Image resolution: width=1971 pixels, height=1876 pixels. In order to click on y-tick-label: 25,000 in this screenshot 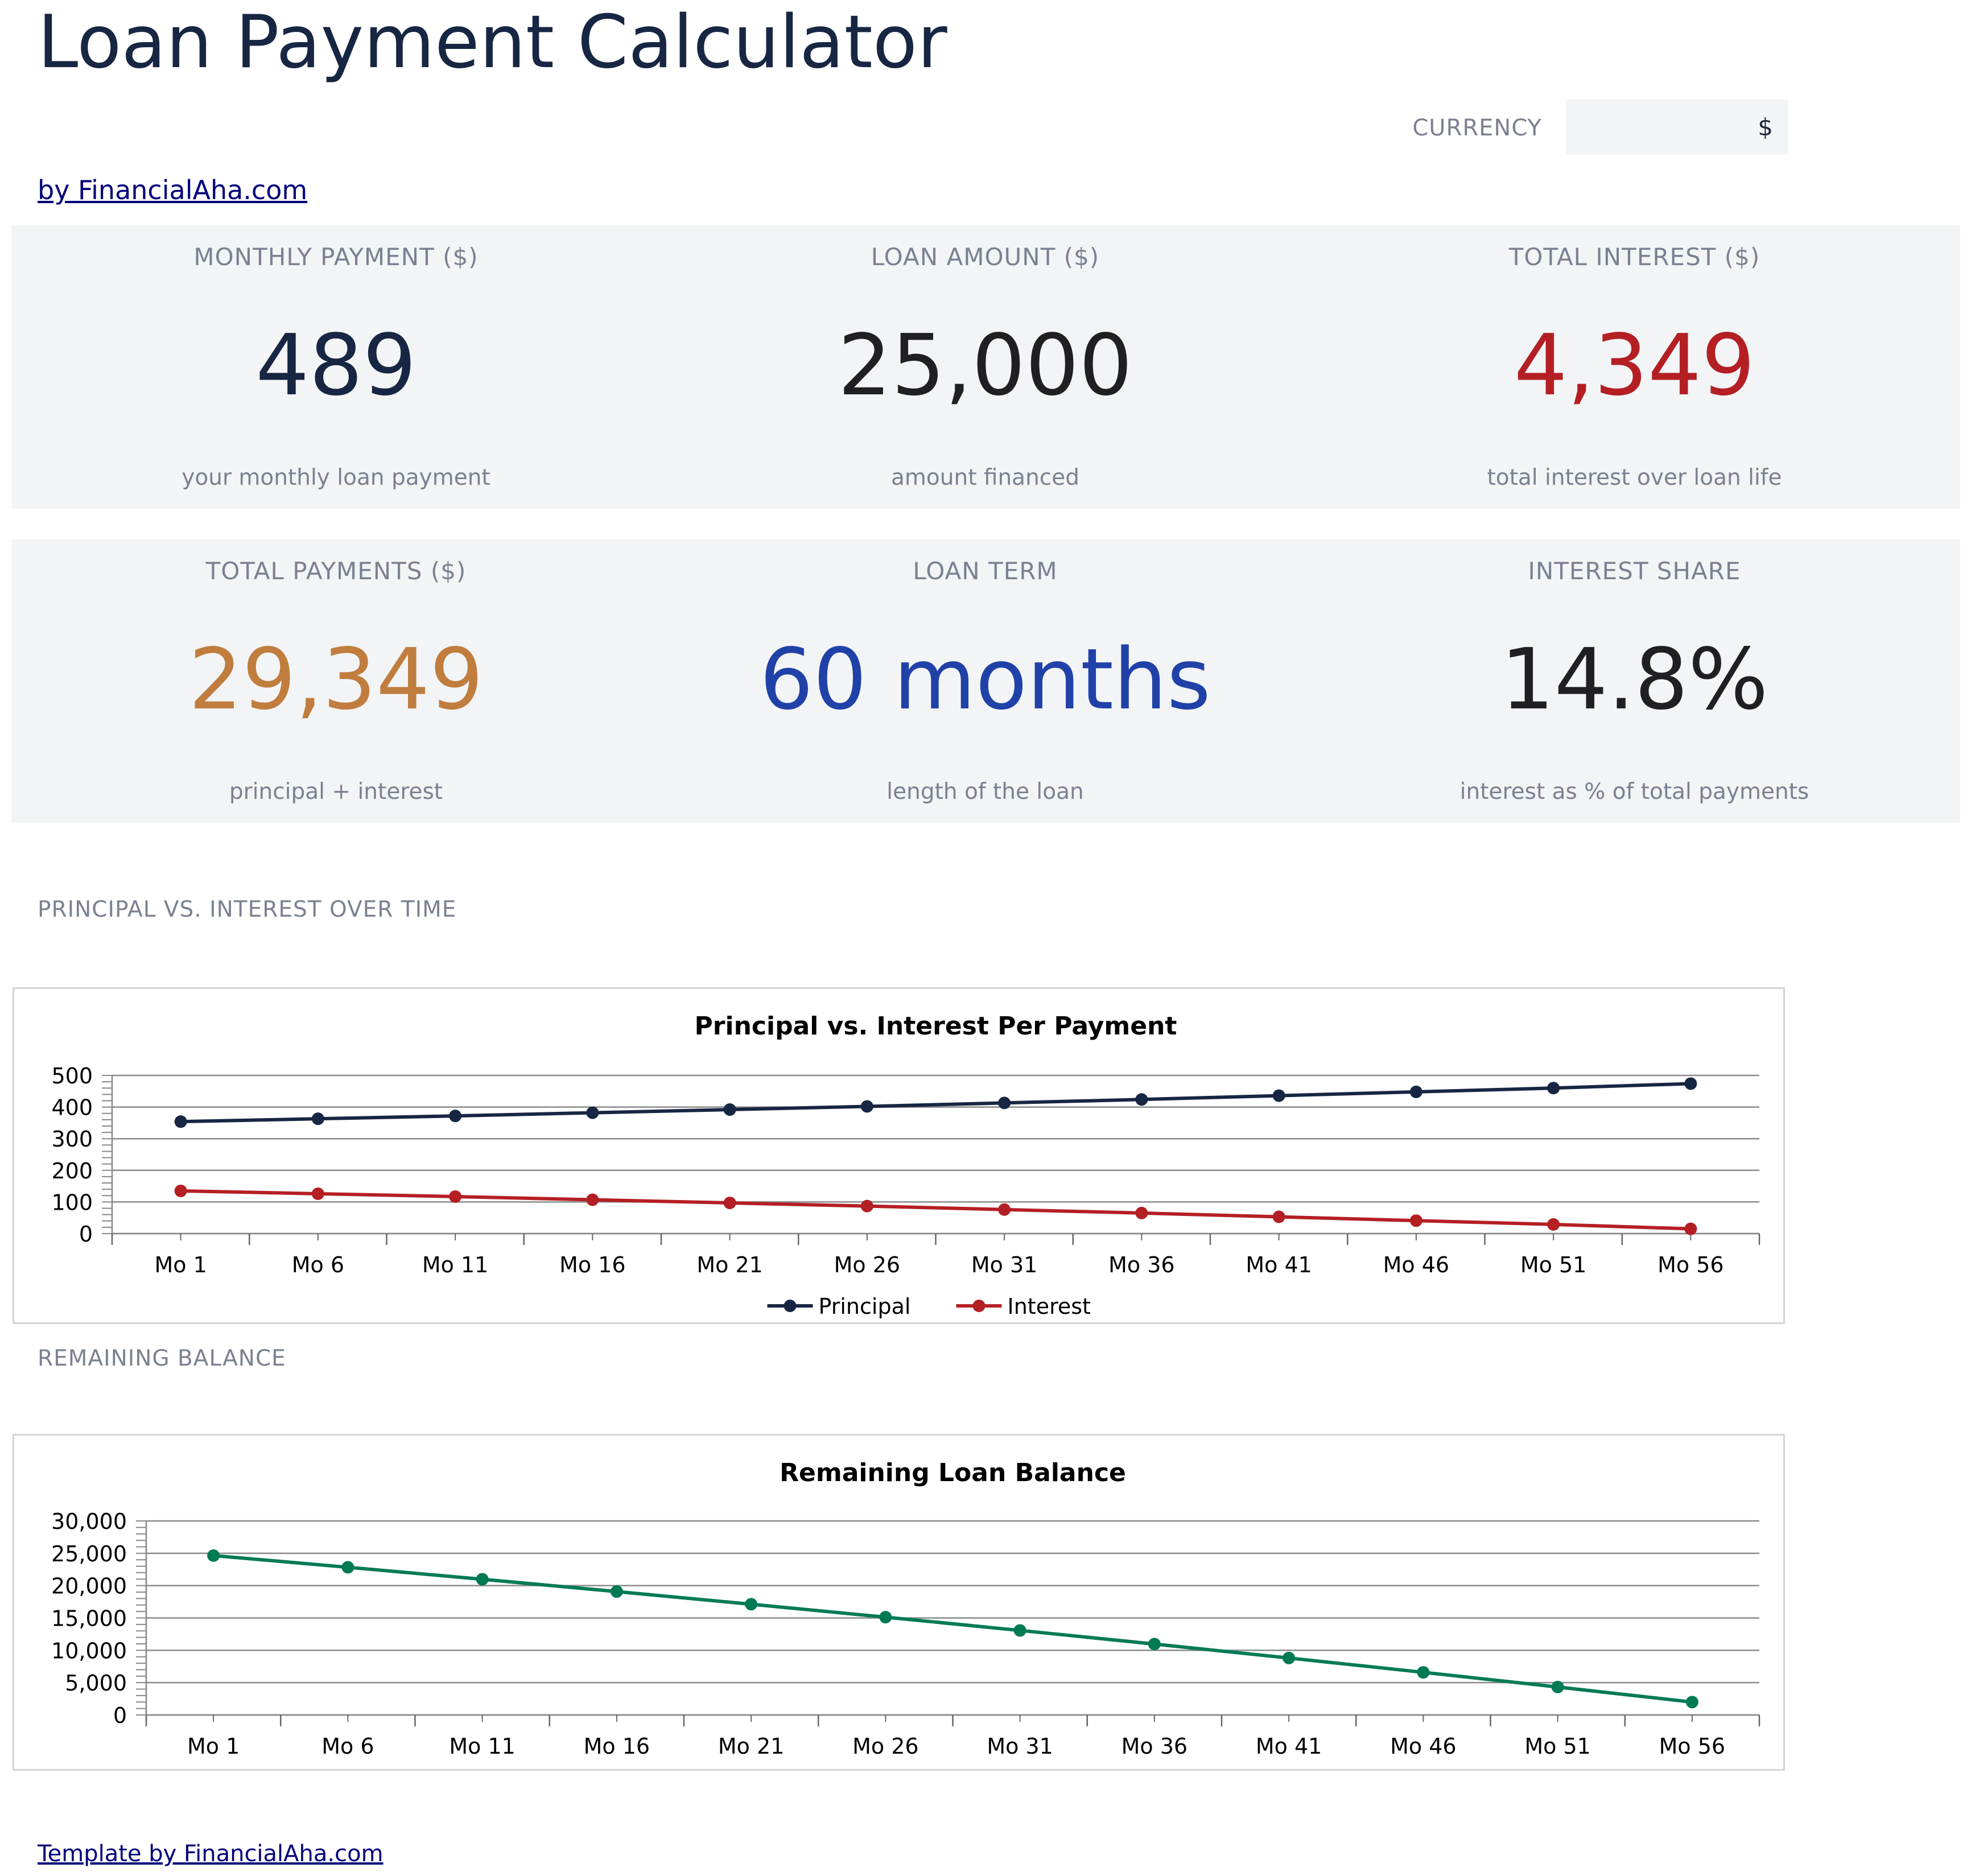, I will do `click(89, 1553)`.